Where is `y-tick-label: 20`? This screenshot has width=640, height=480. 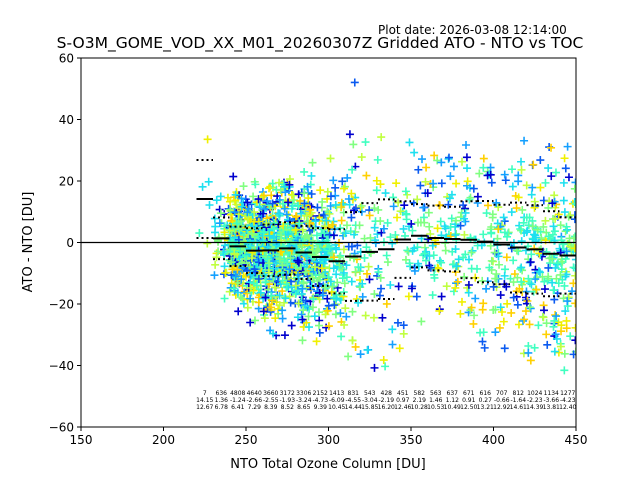
y-tick-label: 20 is located at coordinates (66, 182).